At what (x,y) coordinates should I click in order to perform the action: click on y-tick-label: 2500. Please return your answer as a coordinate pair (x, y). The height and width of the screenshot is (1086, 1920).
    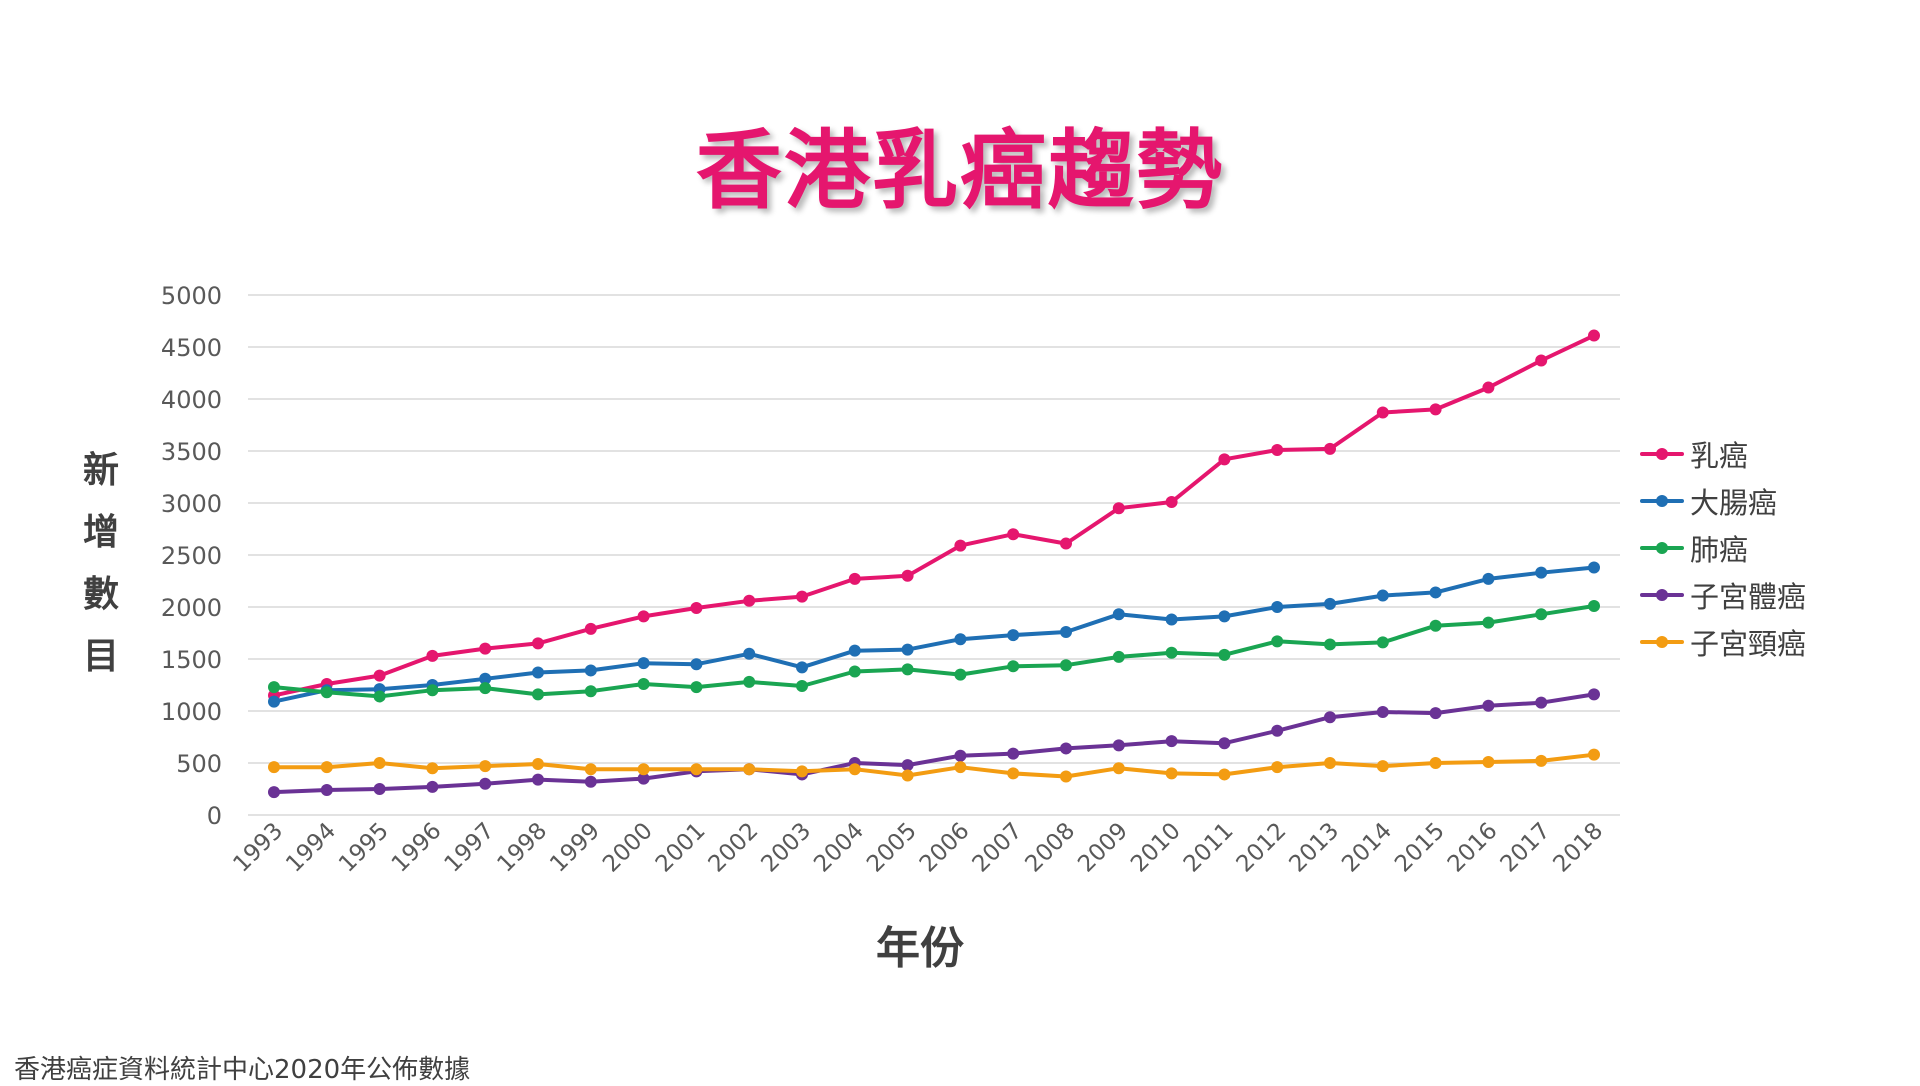
    Looking at the image, I should click on (191, 556).